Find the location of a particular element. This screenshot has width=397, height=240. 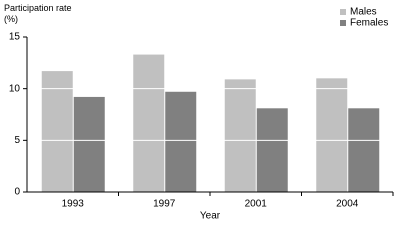

y-tick-label: 15 is located at coordinates (15, 37).